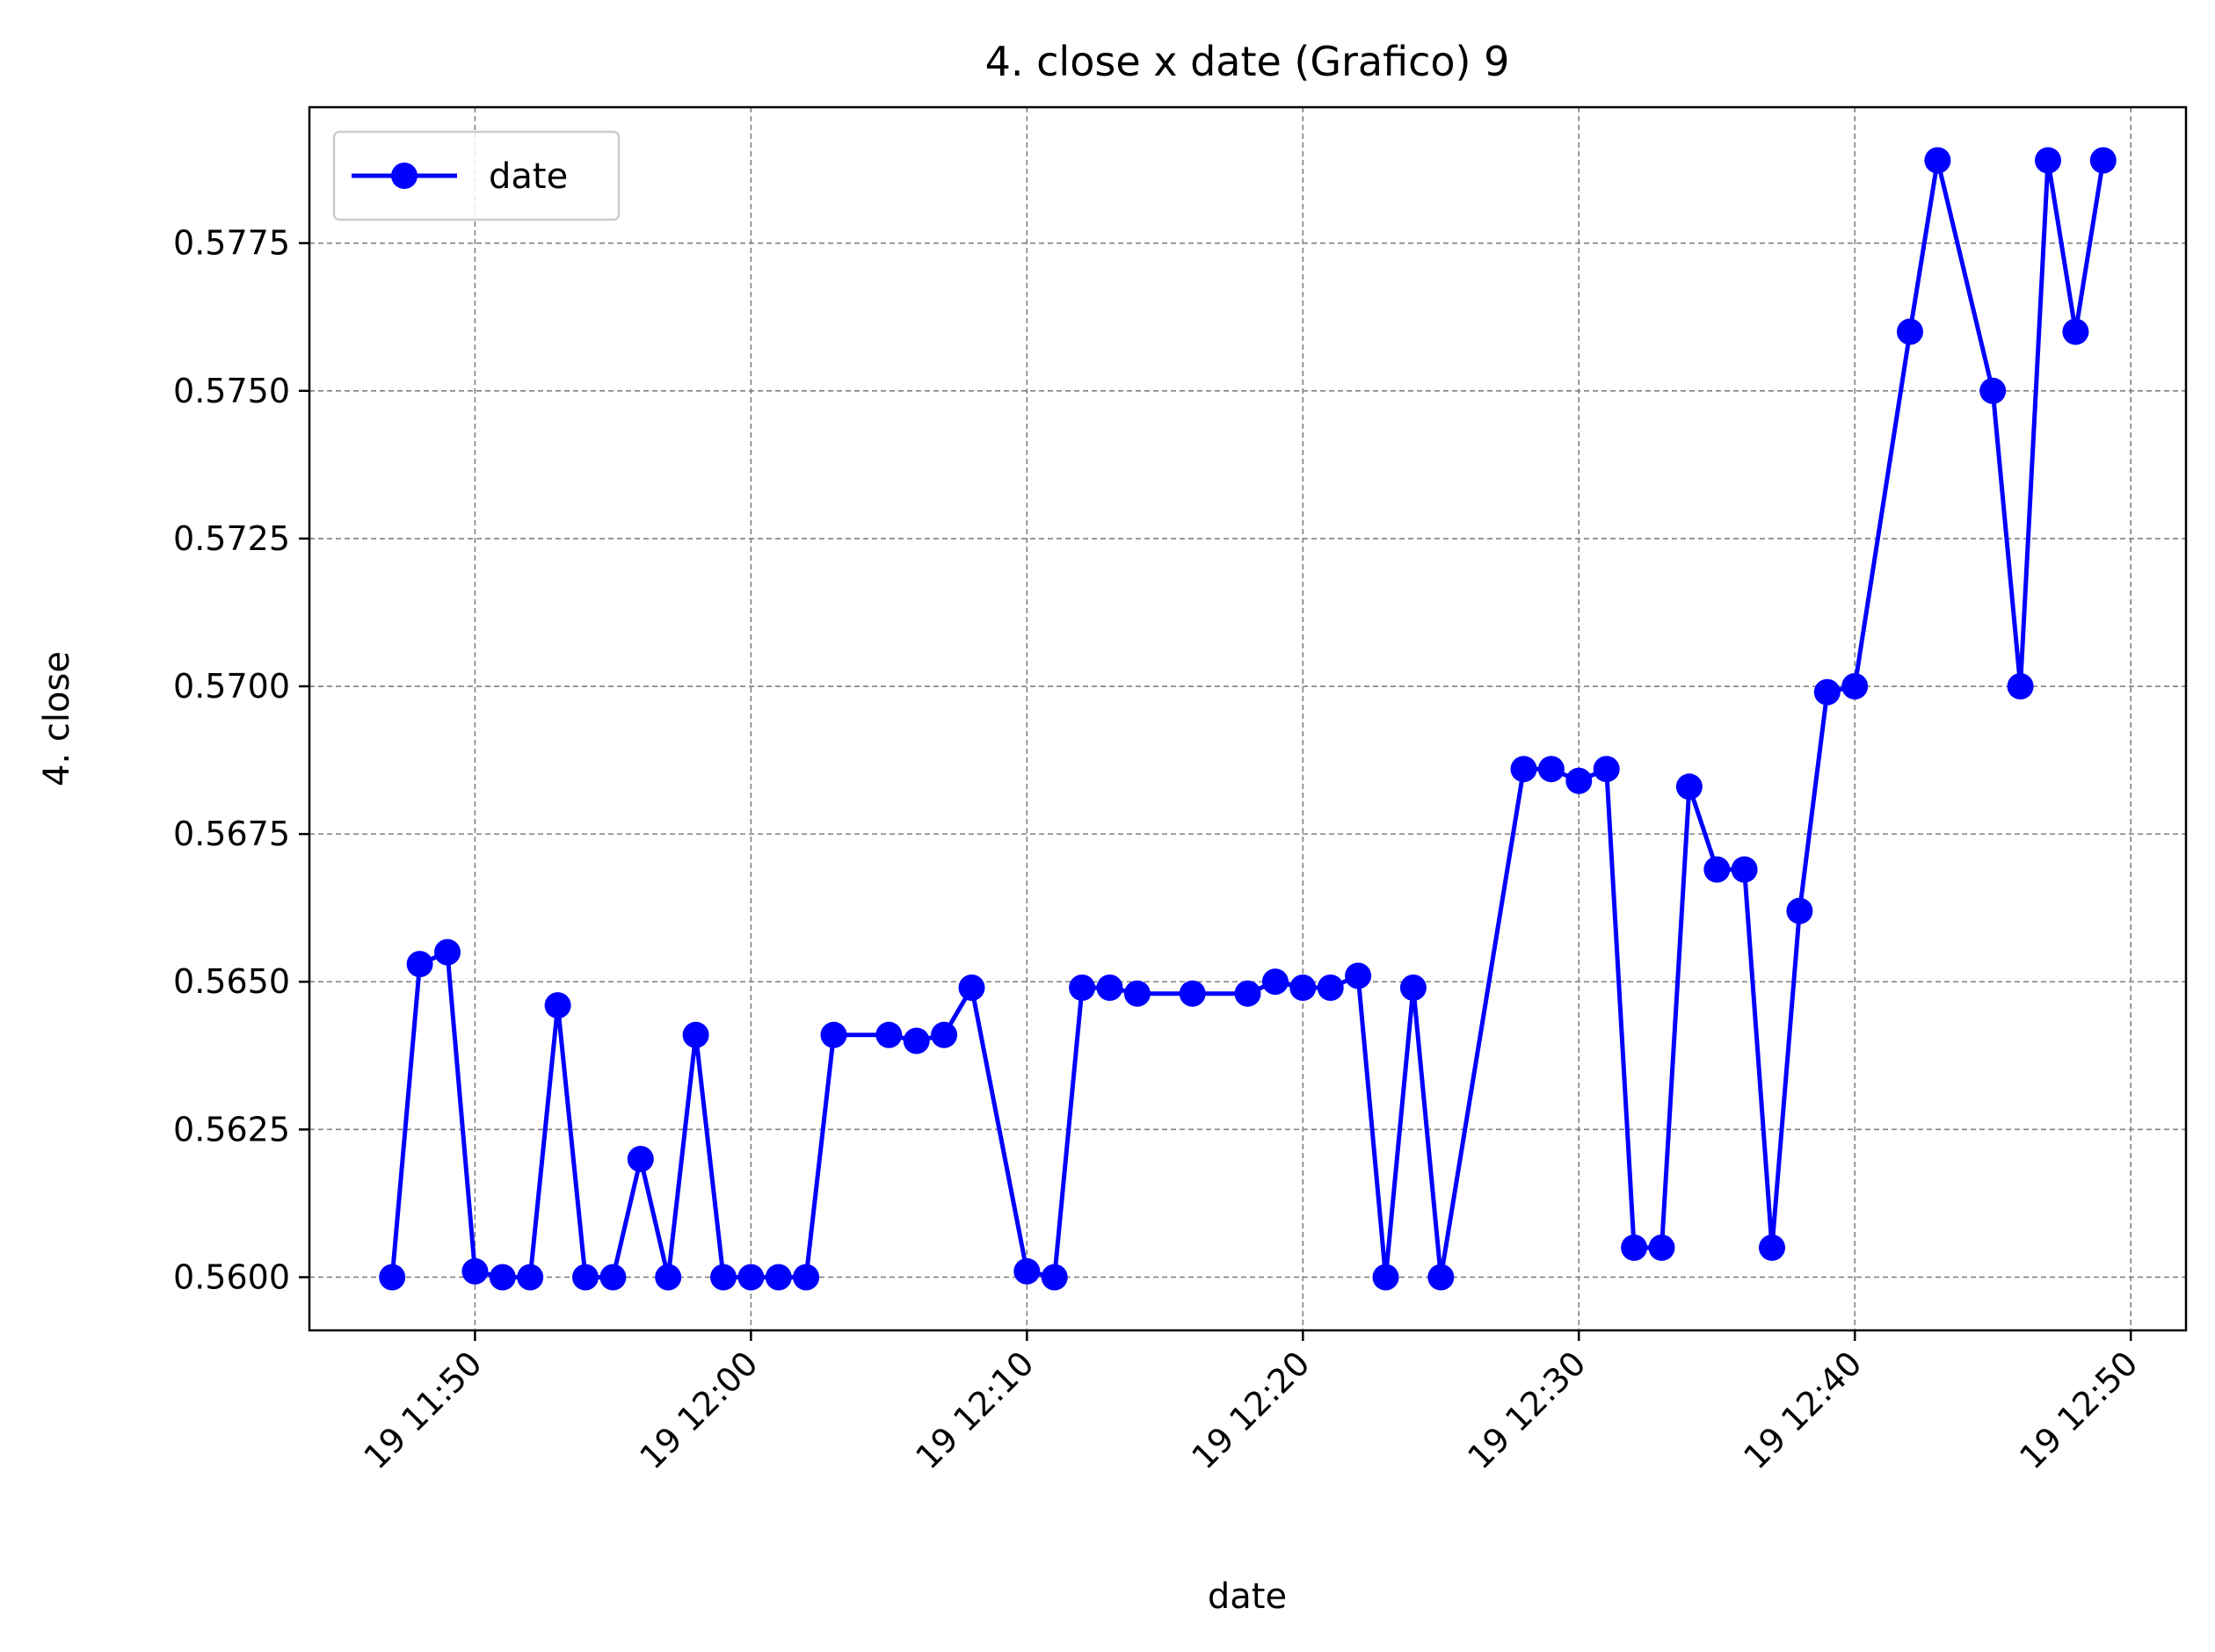 This screenshot has width=2215, height=1652. Describe the element at coordinates (2078, 1410) in the screenshot. I see `x-tick-label: 19 12:50` at that location.